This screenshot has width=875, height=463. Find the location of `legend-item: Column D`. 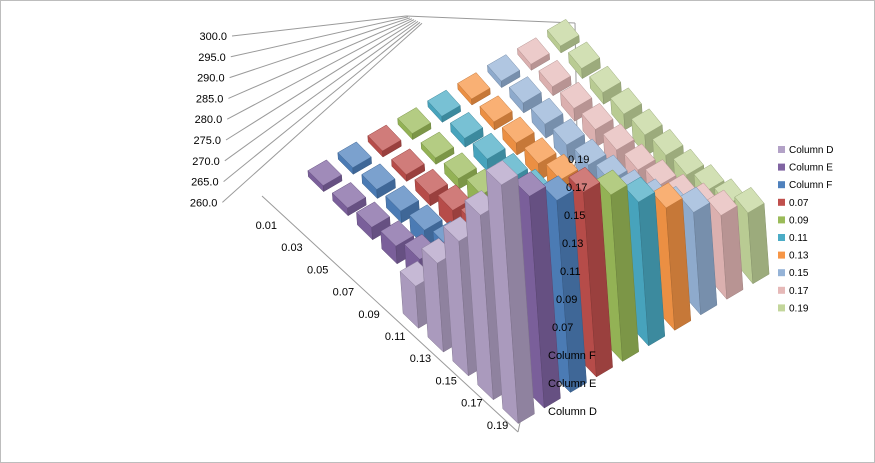

legend-item: Column D is located at coordinates (805, 150).